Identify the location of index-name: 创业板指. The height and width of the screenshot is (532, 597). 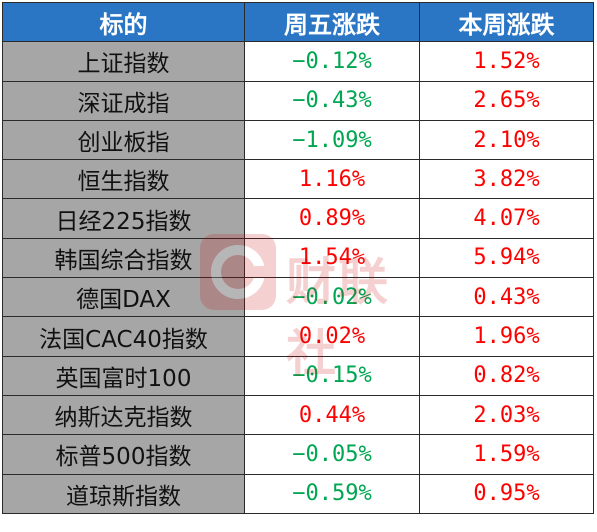
(123, 140).